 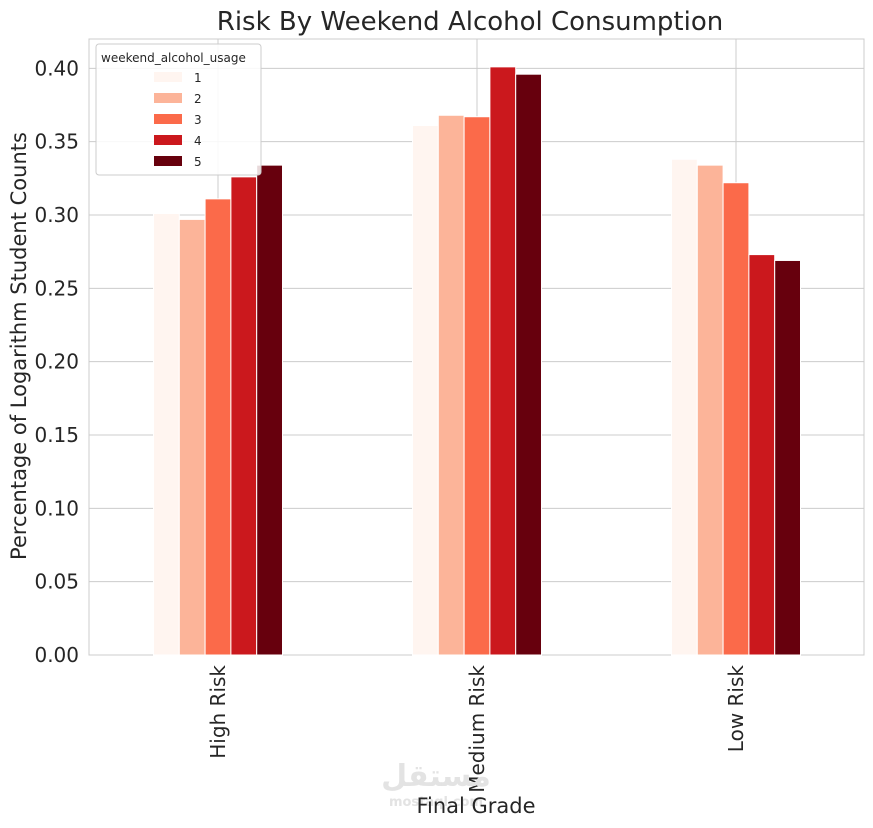 What do you see at coordinates (198, 78) in the screenshot?
I see `legend-label-1: 1` at bounding box center [198, 78].